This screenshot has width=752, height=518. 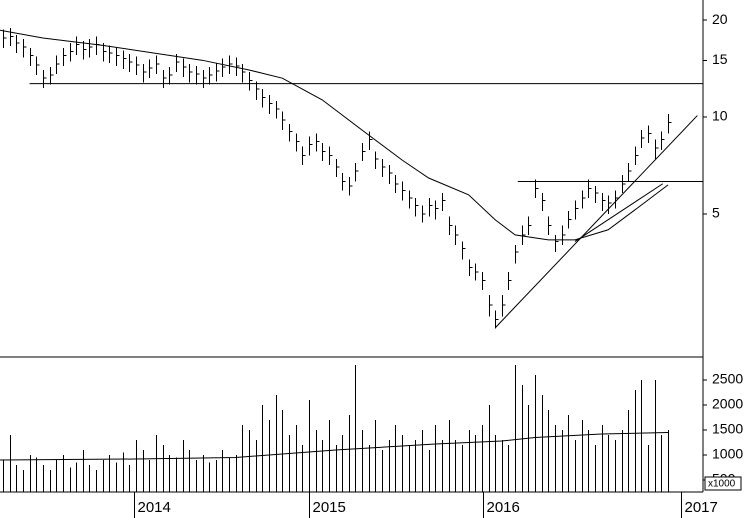 What do you see at coordinates (701, 507) in the screenshot?
I see `x-tick-label: 2017` at bounding box center [701, 507].